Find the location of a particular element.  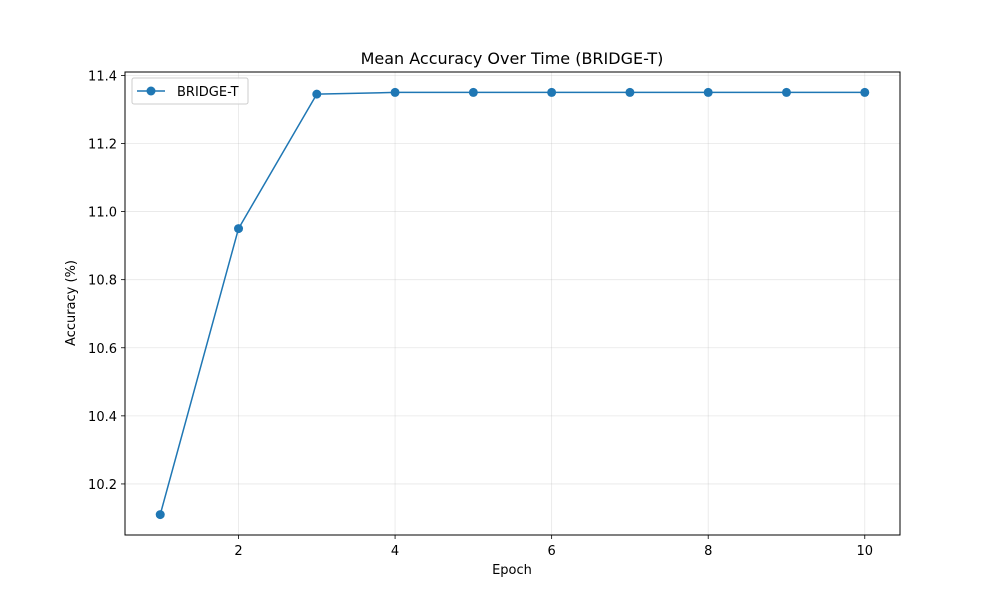

legend-box is located at coordinates (190, 91).